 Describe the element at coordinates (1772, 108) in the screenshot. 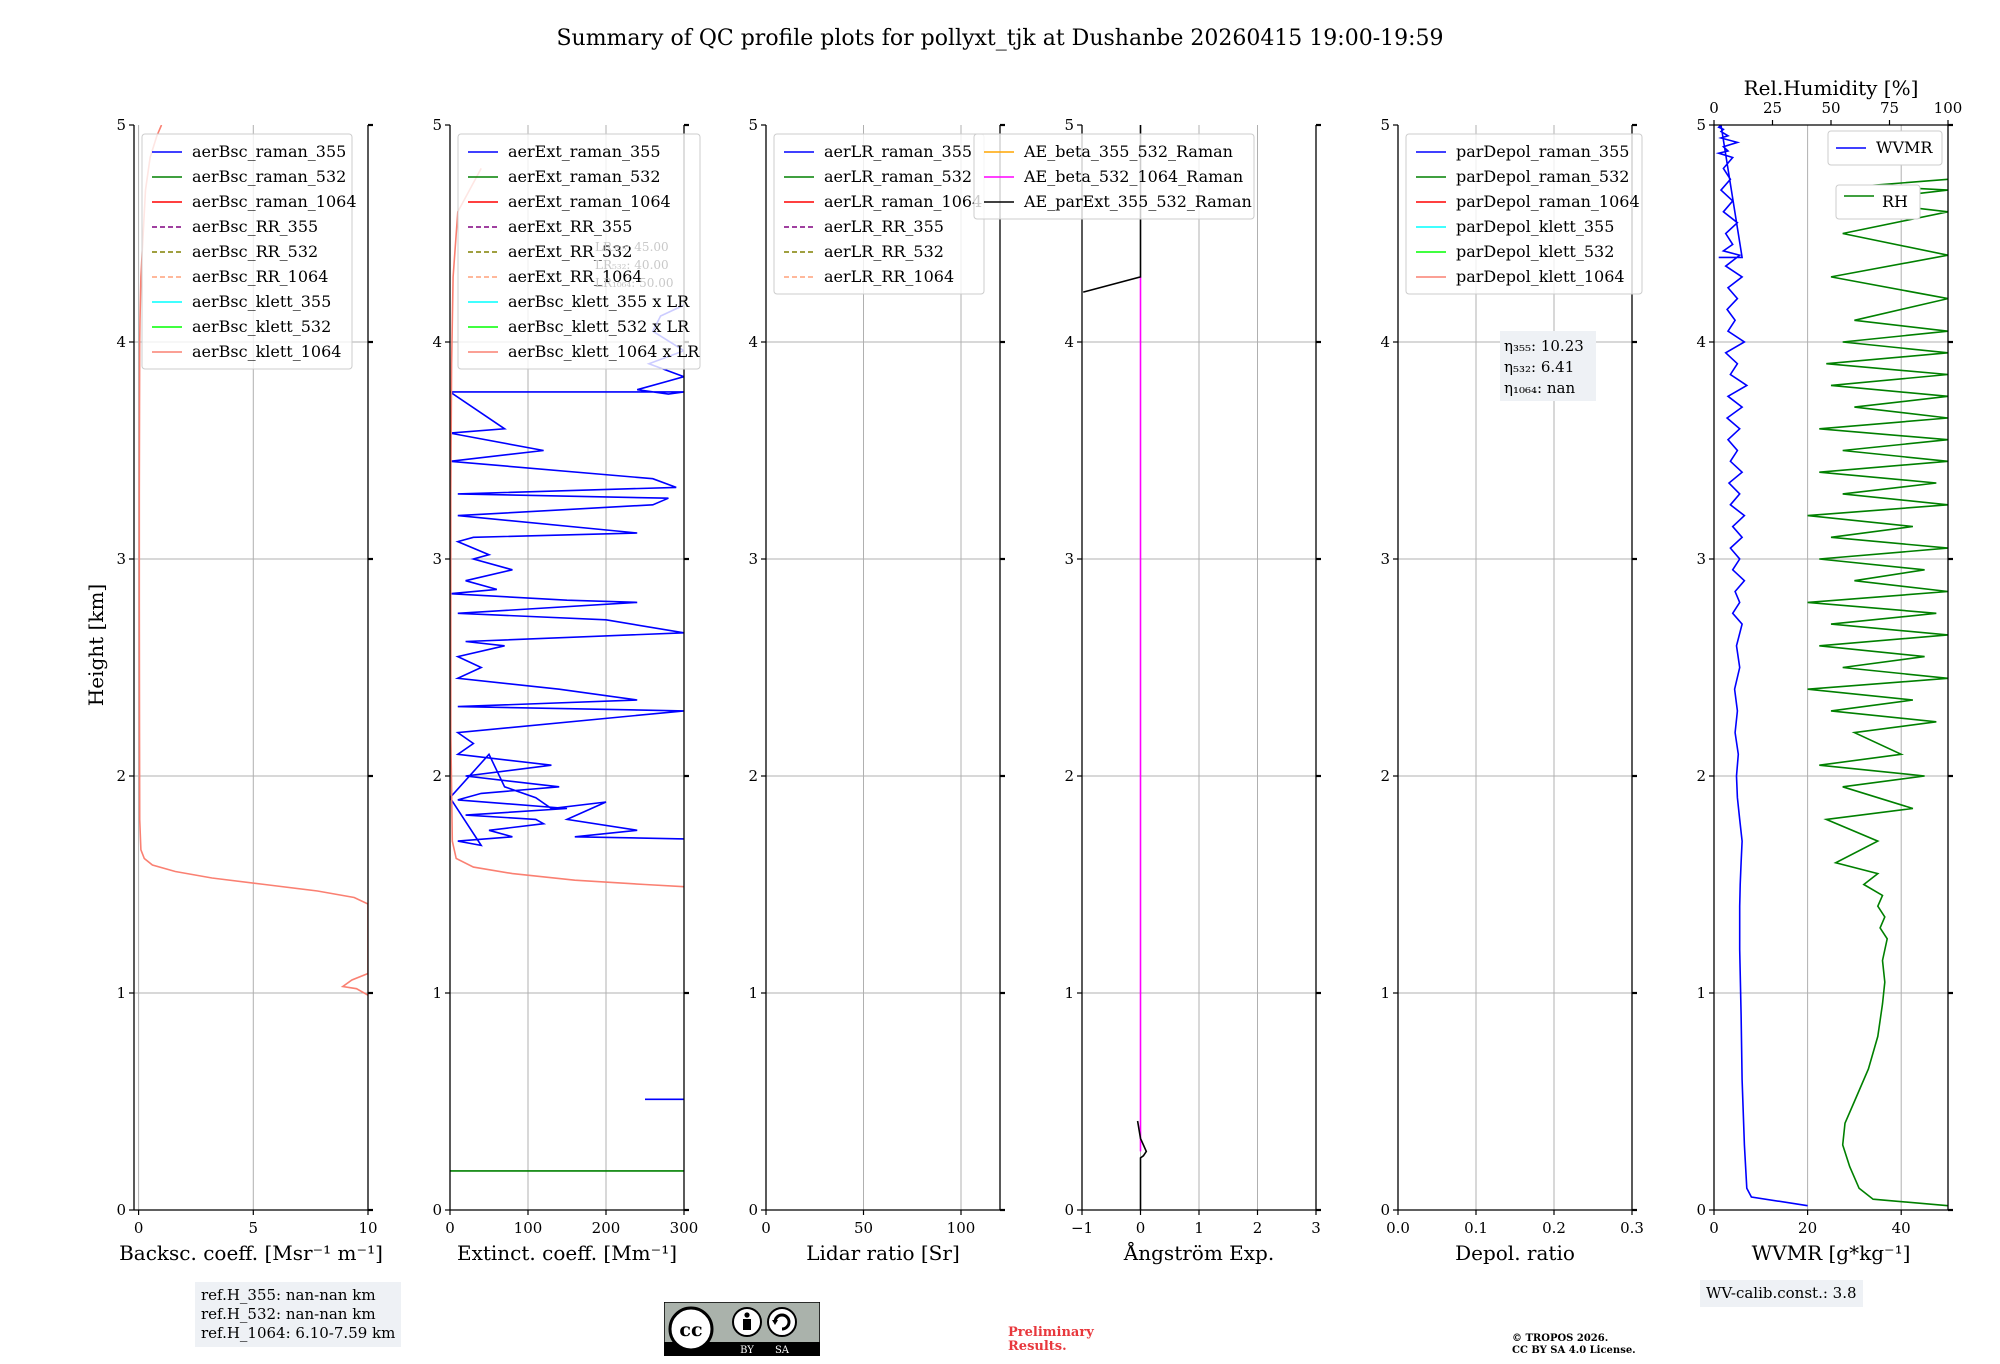

I see `top-x-tick-label: 25` at that location.